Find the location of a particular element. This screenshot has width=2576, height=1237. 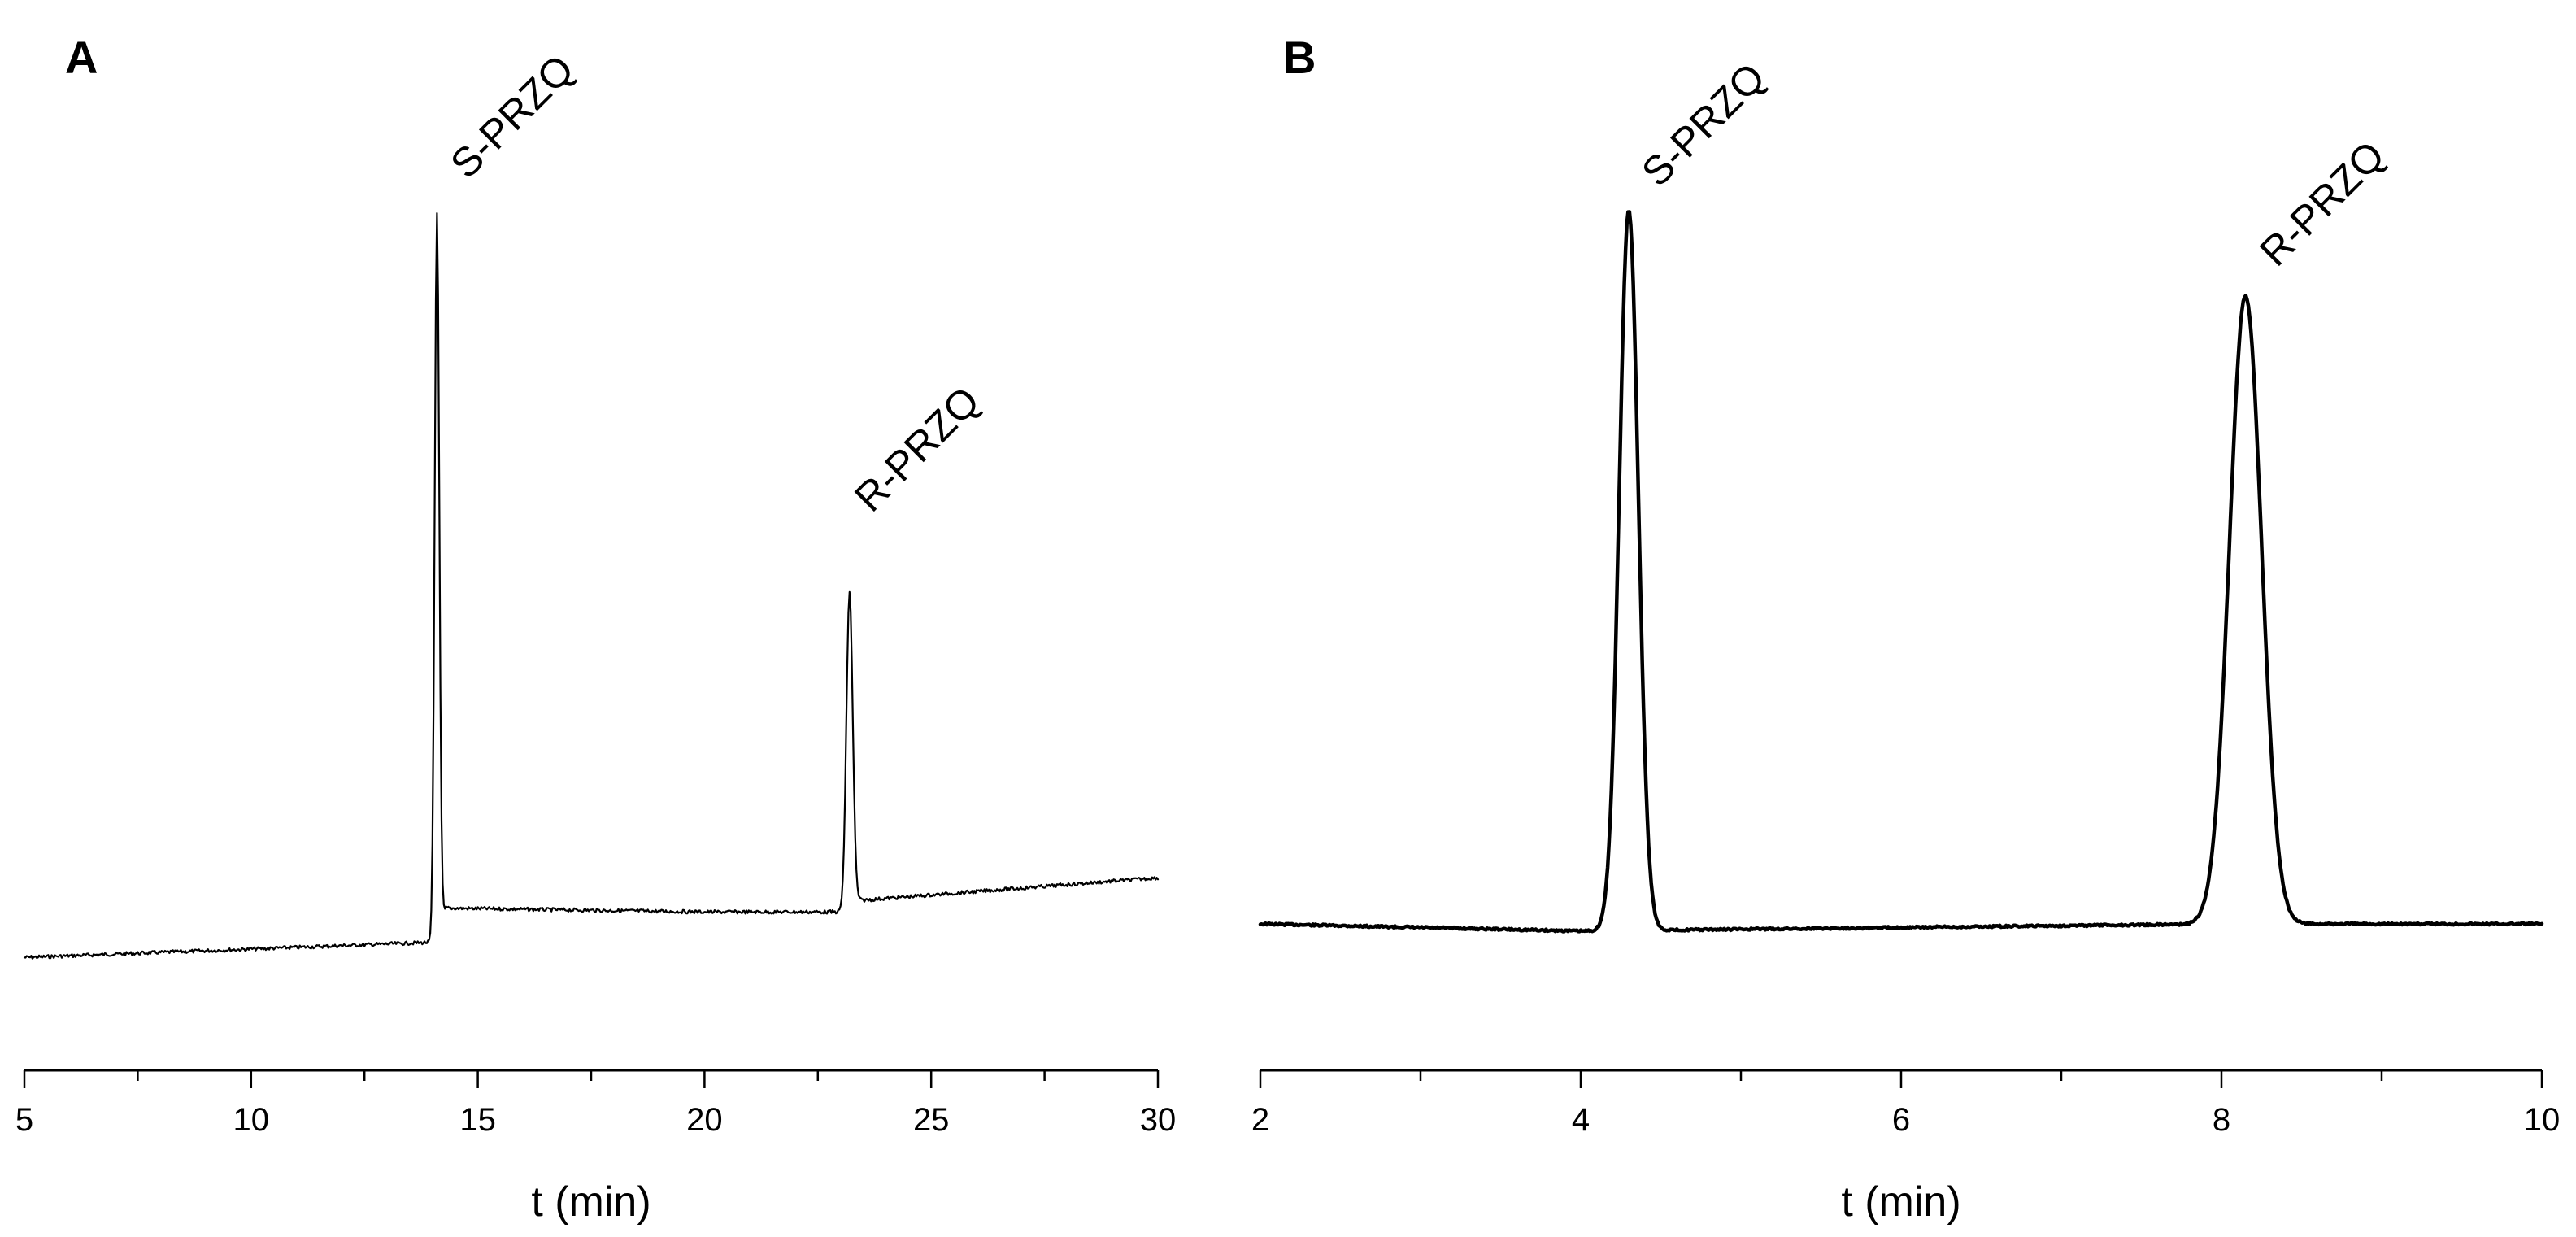

panel-b-ticks: 2 4 6 8 10 is located at coordinates (1905, 1104).